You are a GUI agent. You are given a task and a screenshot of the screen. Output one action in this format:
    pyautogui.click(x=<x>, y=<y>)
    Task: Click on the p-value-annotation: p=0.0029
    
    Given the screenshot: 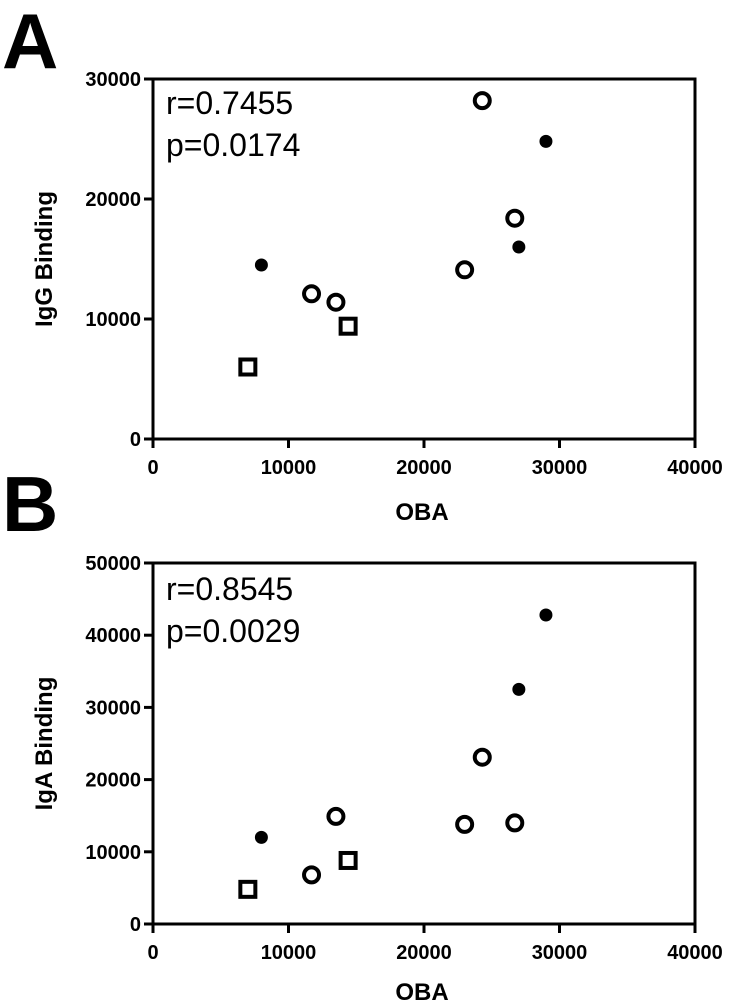 What is the action you would take?
    pyautogui.click(x=233, y=631)
    